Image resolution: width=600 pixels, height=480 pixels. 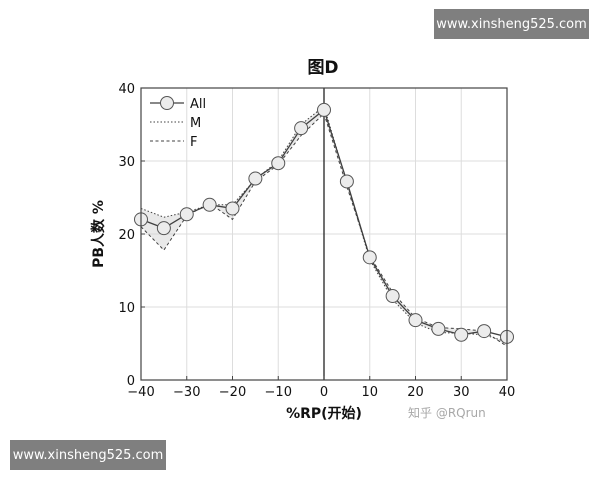 I want to click on y-tick-label: 10, so click(x=126, y=308).